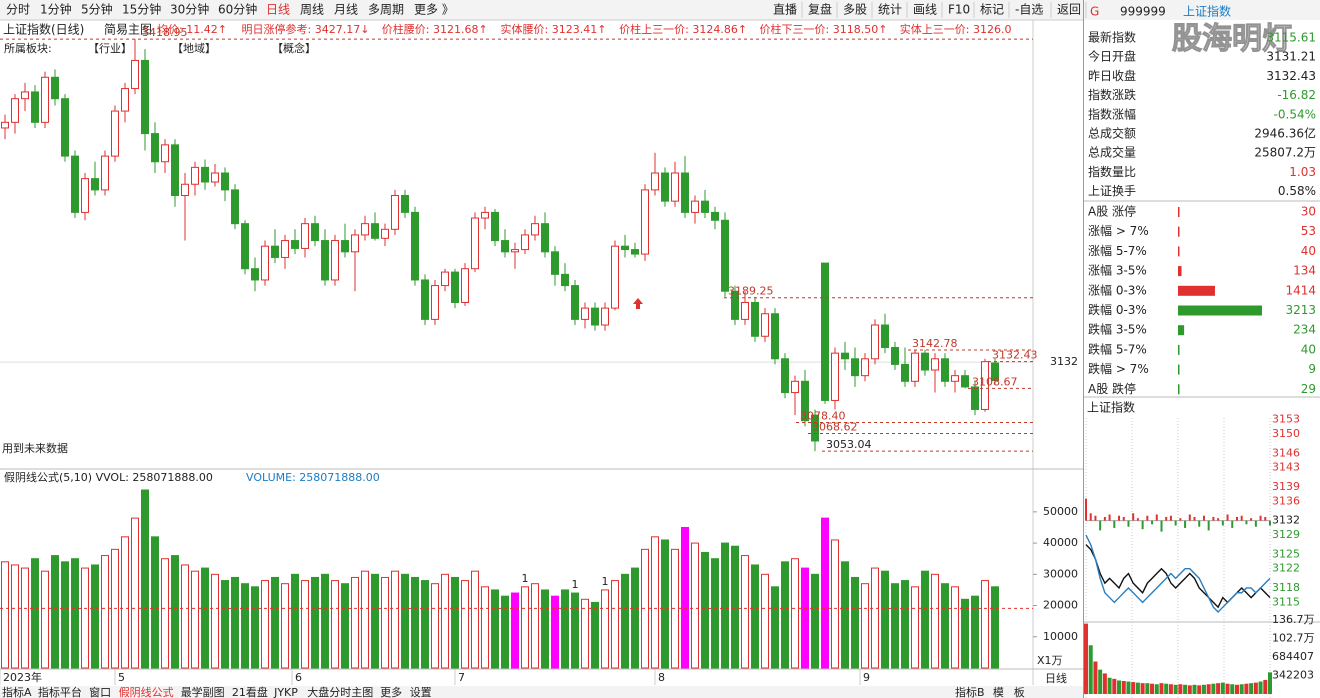 Image resolution: width=1320 pixels, height=698 pixels. Describe the element at coordinates (237, 9) in the screenshot. I see `toolbar-tab: 60分钟` at that location.